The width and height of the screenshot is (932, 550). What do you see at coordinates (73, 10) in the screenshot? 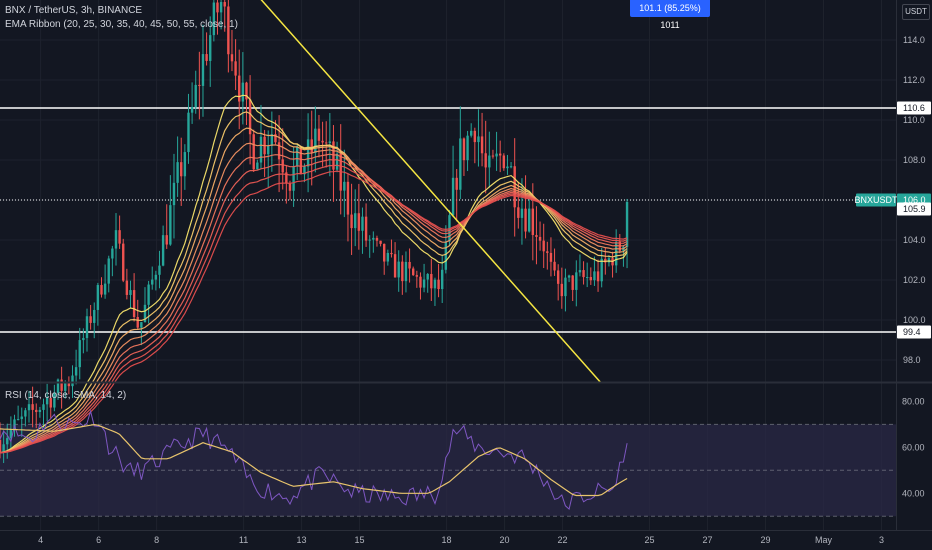
I see `symbol-title: BNX / TetherUS, 3h, BINANCE` at bounding box center [73, 10].